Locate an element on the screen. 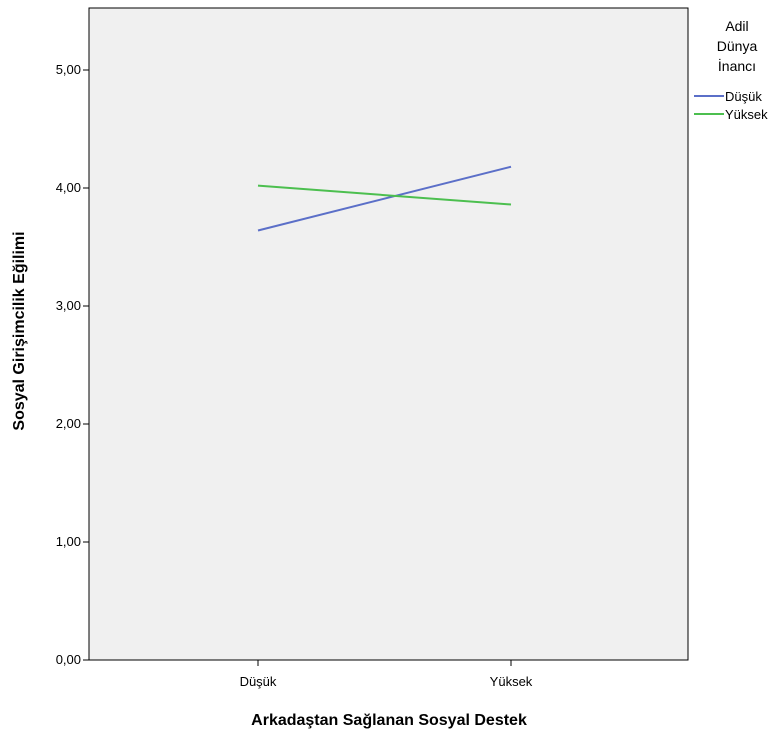 The height and width of the screenshot is (738, 780). y-tick-label: 2,00 is located at coordinates (68, 423).